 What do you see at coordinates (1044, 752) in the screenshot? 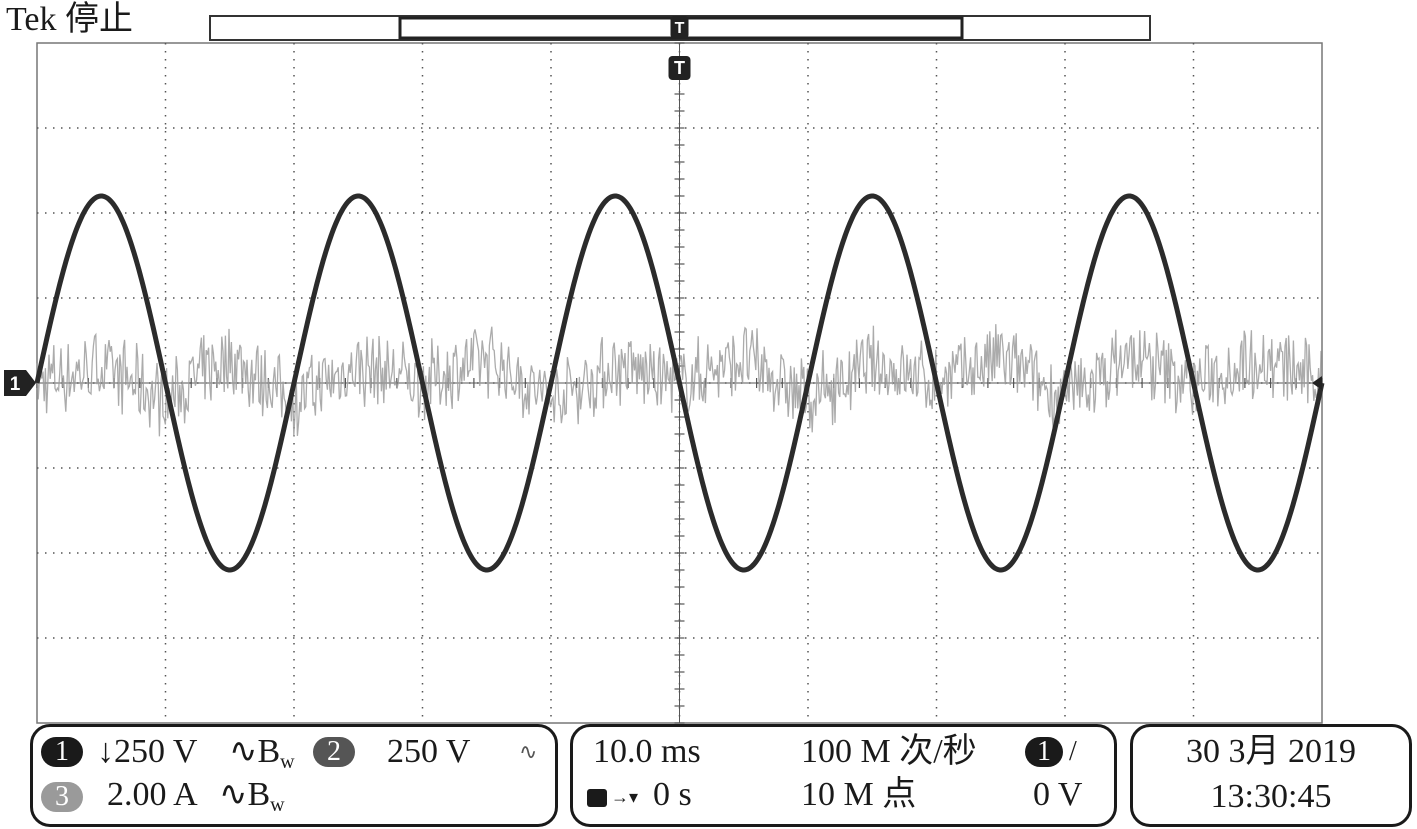
I see `trigger-source-badge: 1` at bounding box center [1044, 752].